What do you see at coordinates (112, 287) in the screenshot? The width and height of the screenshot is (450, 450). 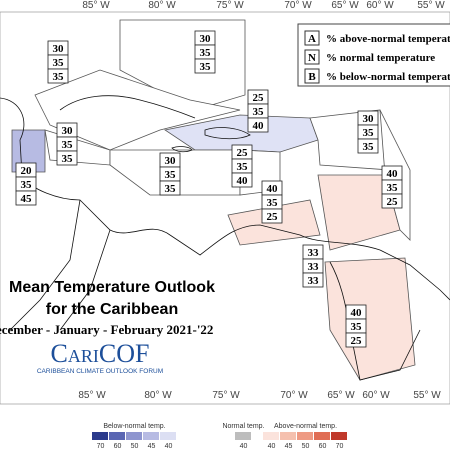 I see `title: Mean Temperature Outlook` at bounding box center [112, 287].